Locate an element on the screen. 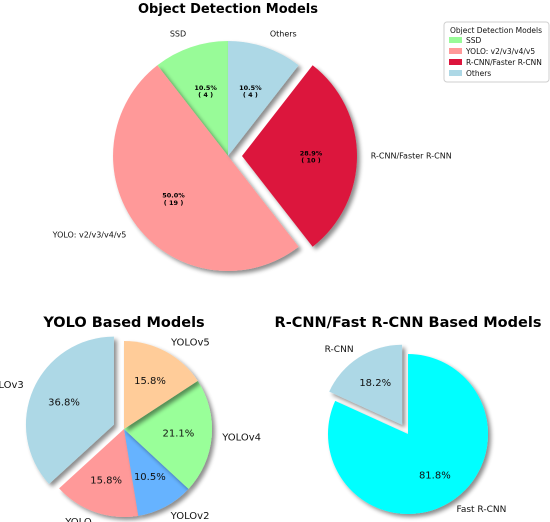 Image resolution: width=550 pixels, height=522 pixels. slice-category-label: YOLO is located at coordinates (78, 519).